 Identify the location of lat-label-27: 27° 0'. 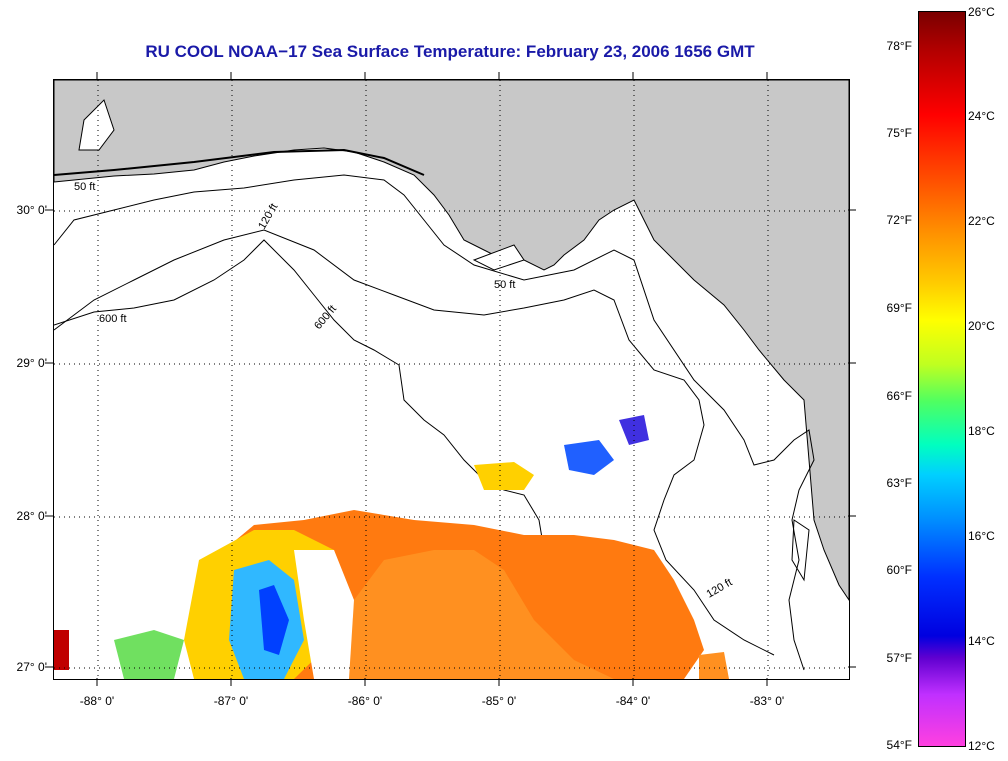
(31, 667).